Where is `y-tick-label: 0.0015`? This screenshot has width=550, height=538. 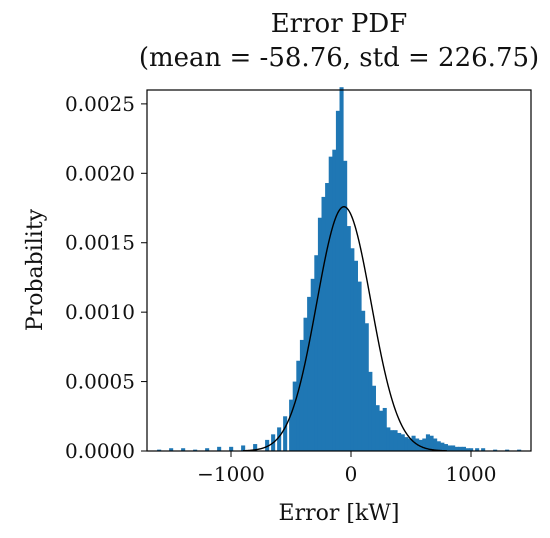 y-tick-label: 0.0015 is located at coordinates (100, 243).